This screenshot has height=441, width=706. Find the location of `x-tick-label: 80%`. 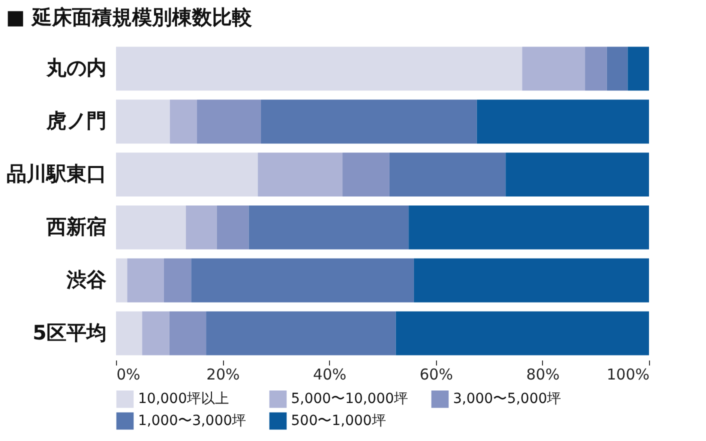

x-tick-label: 80% is located at coordinates (543, 375).